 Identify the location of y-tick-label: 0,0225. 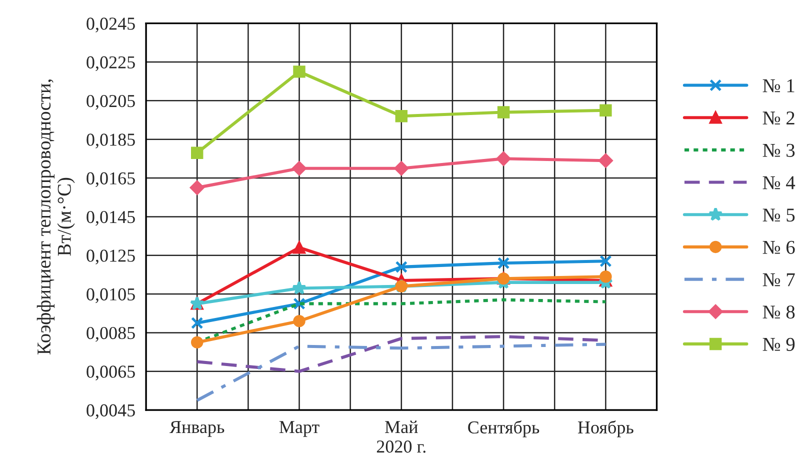
(110, 64).